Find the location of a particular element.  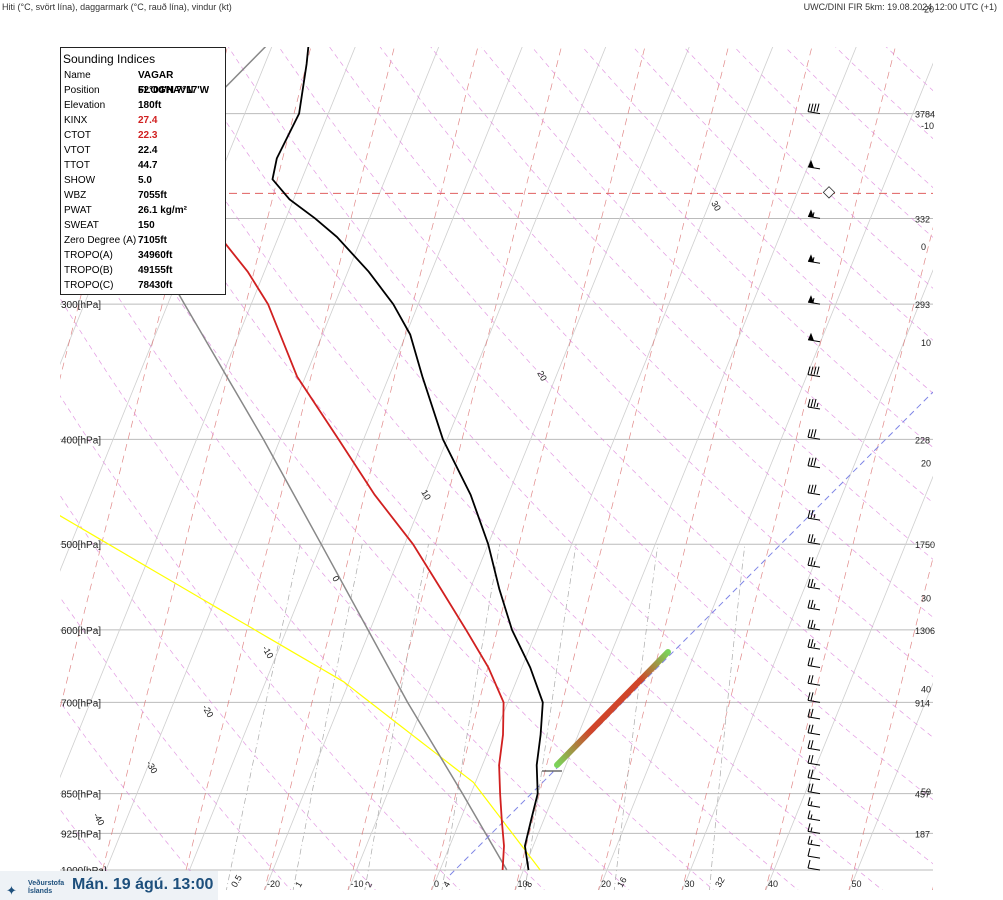

x-tick-label: 0 is located at coordinates (436, 884).